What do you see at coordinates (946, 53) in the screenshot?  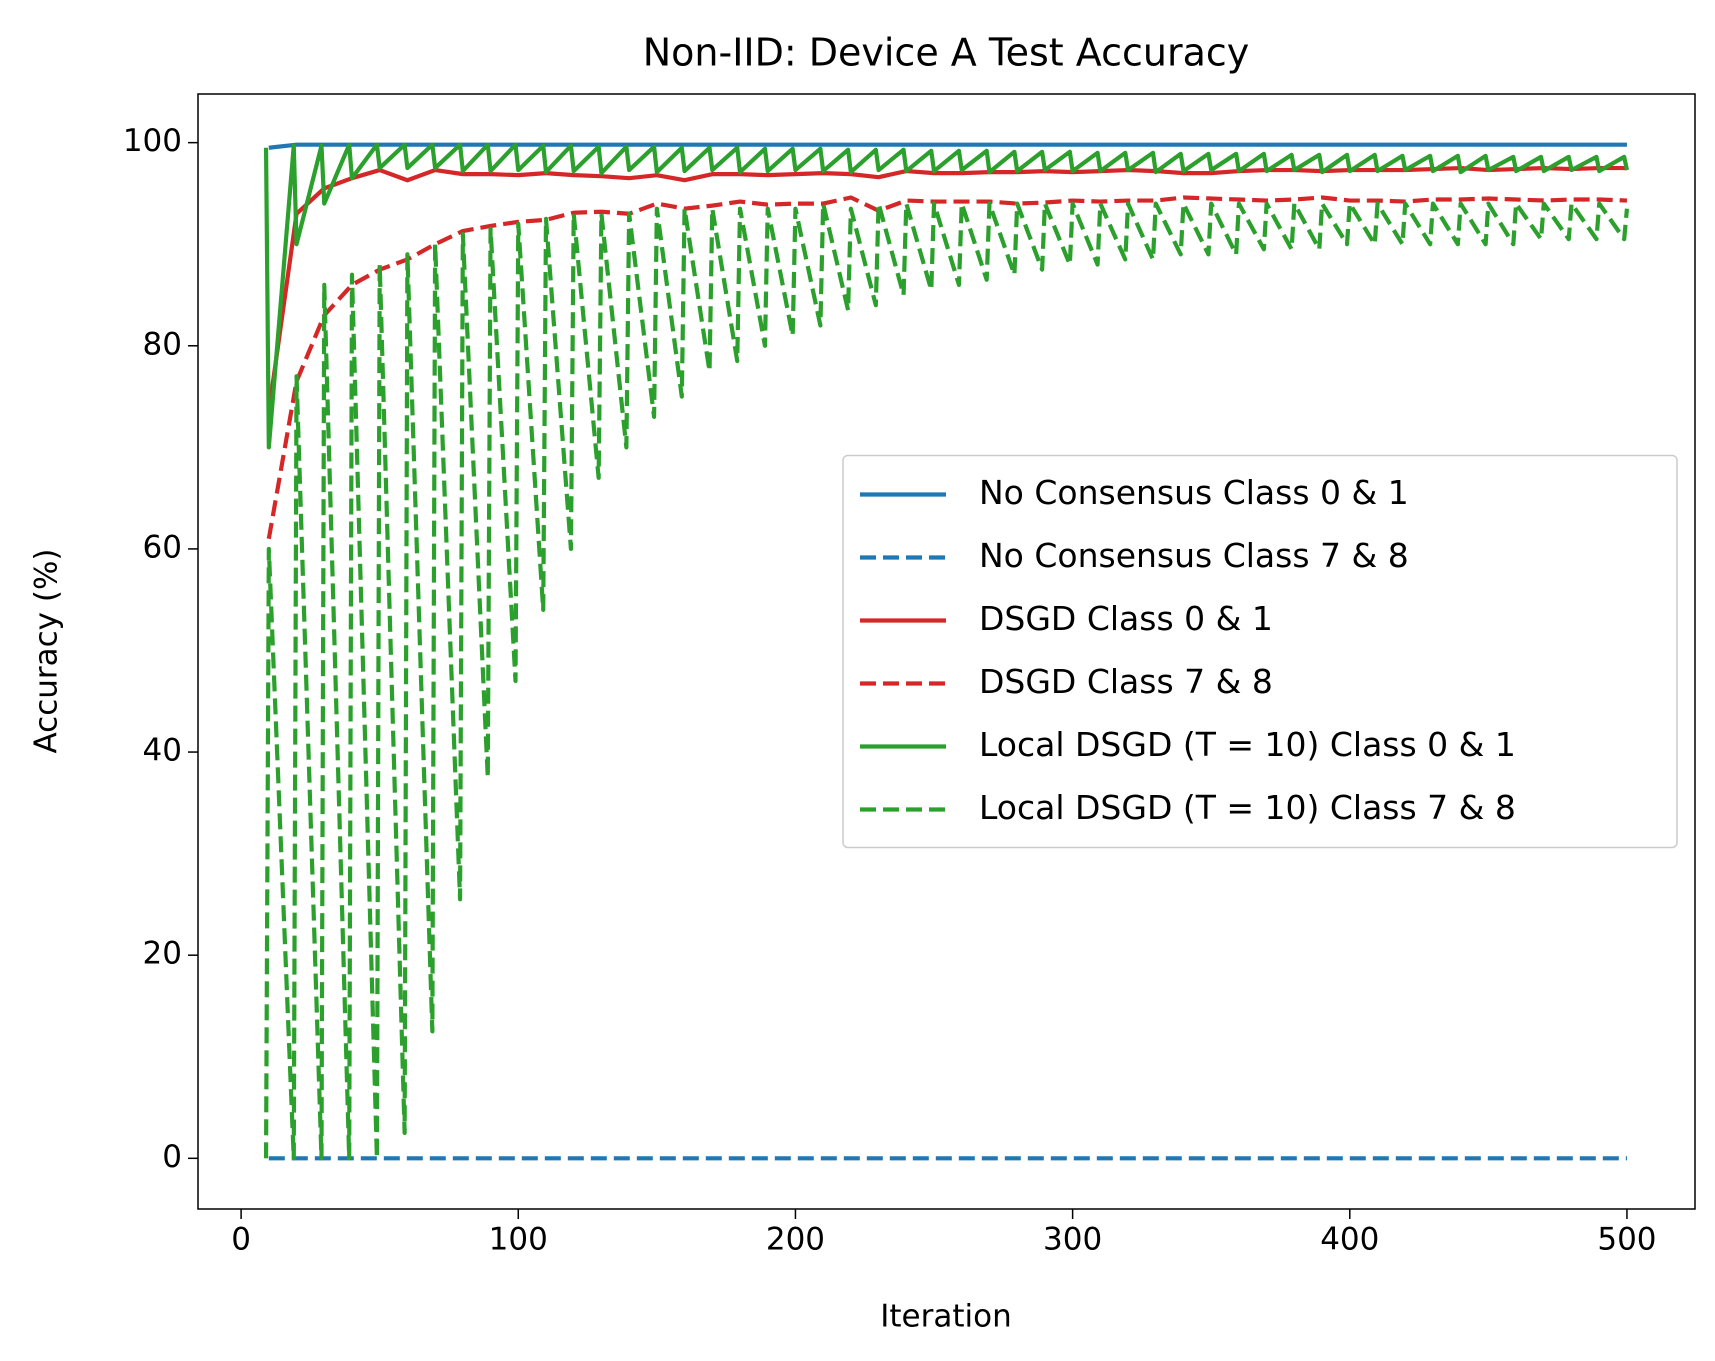 I see `chart-title: Non-IID: Device A Test Accuracy` at bounding box center [946, 53].